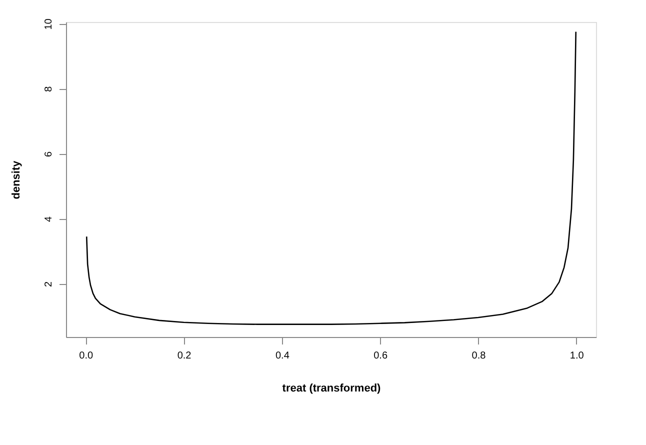 This screenshot has height=445, width=646. I want to click on y-tick-label: 2, so click(49, 283).